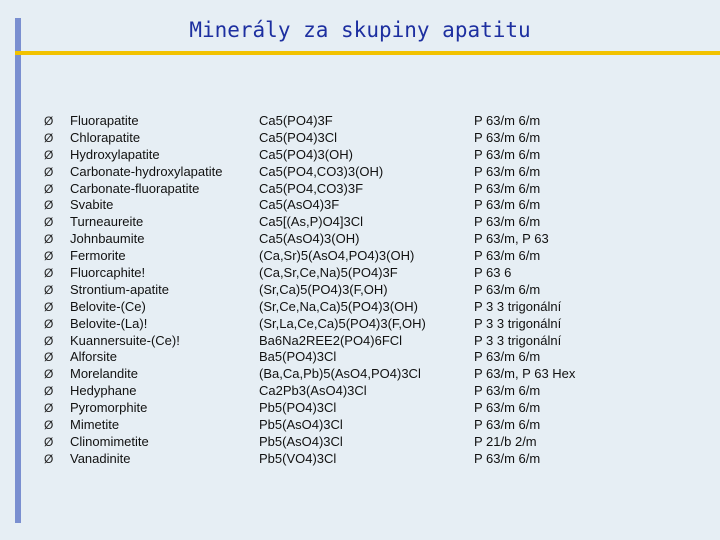 This screenshot has height=540, width=720. Describe the element at coordinates (92, 205) in the screenshot. I see `mineral-name: Svabite` at that location.